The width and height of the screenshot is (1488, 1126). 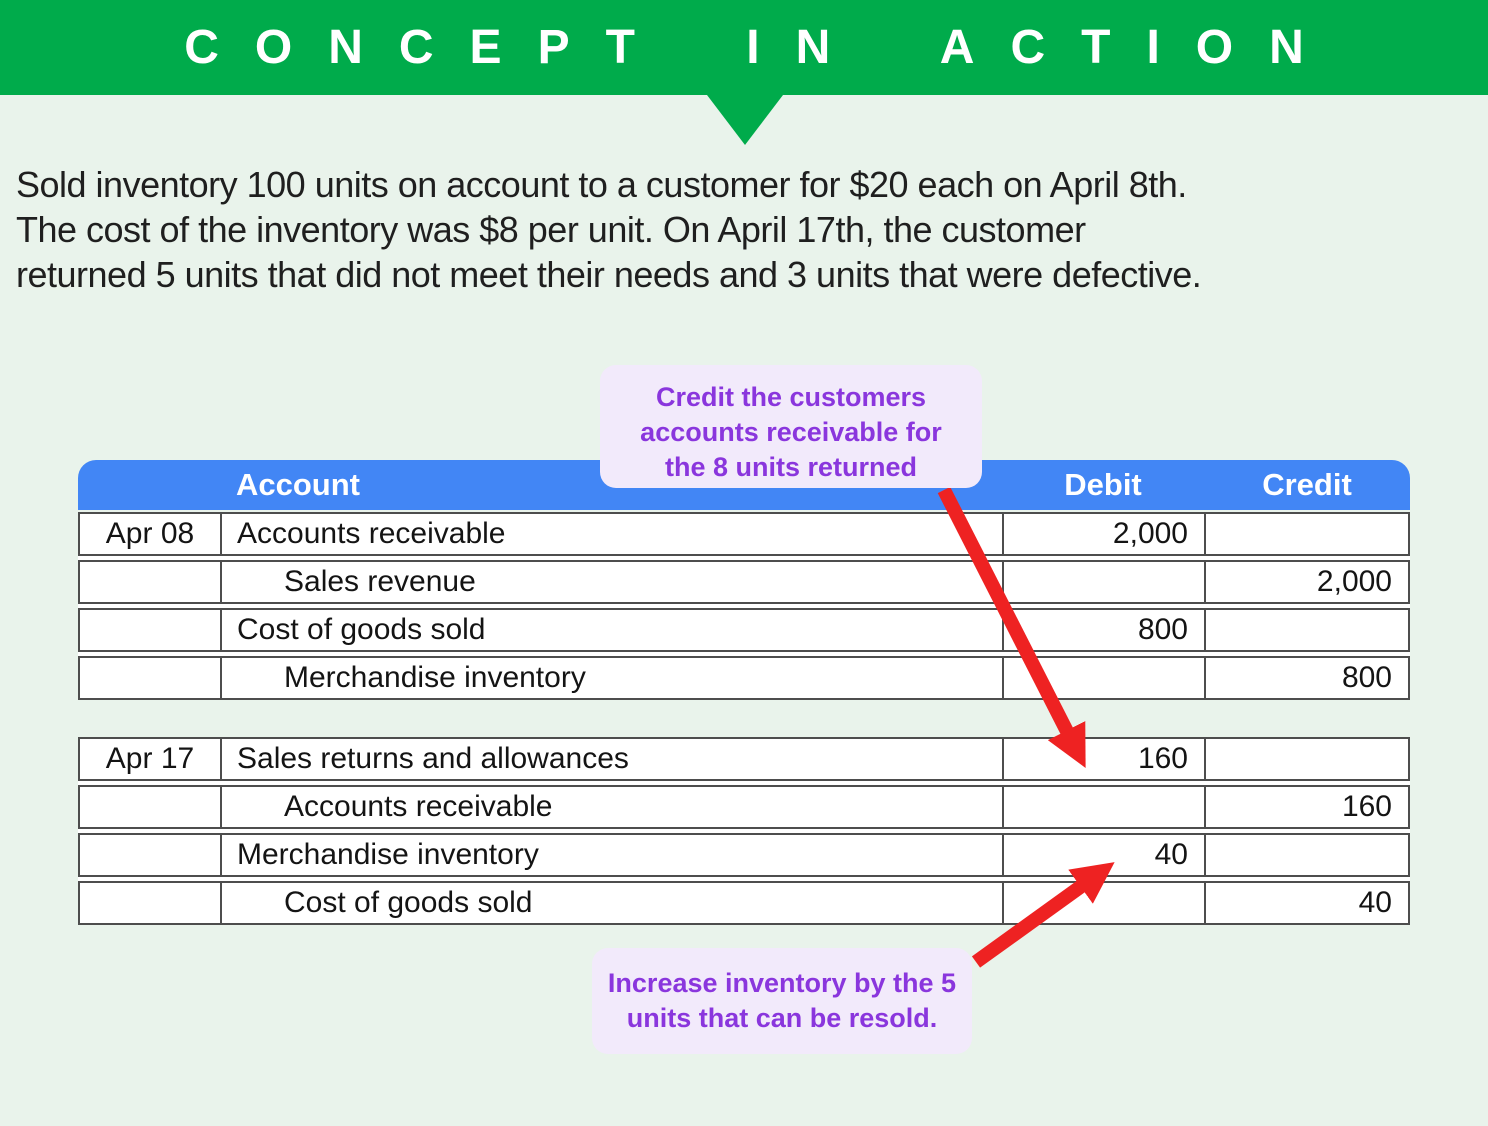 What do you see at coordinates (149, 485) in the screenshot?
I see `header-date-spacer` at bounding box center [149, 485].